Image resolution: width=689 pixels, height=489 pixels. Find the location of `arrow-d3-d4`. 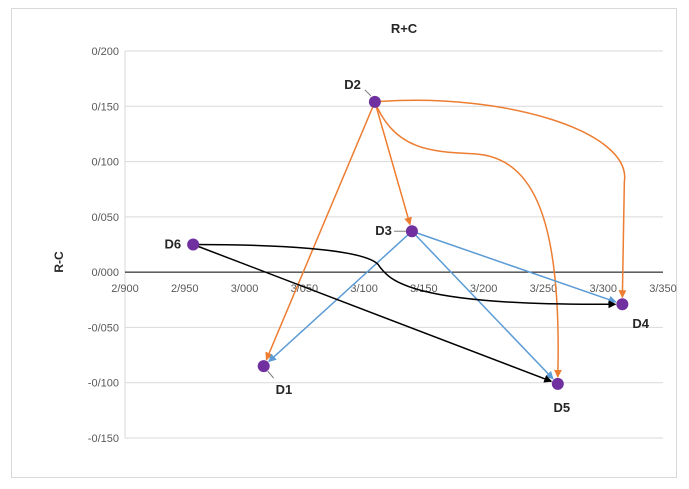

arrow-d3-d4 is located at coordinates (514, 267).